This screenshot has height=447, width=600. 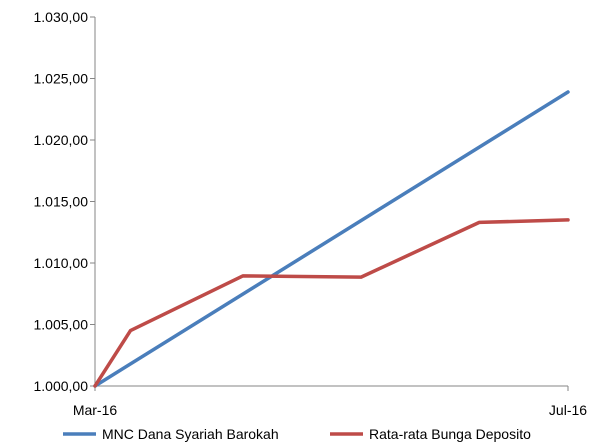 I want to click on y-tick-label: 1.020,00, so click(x=61, y=140).